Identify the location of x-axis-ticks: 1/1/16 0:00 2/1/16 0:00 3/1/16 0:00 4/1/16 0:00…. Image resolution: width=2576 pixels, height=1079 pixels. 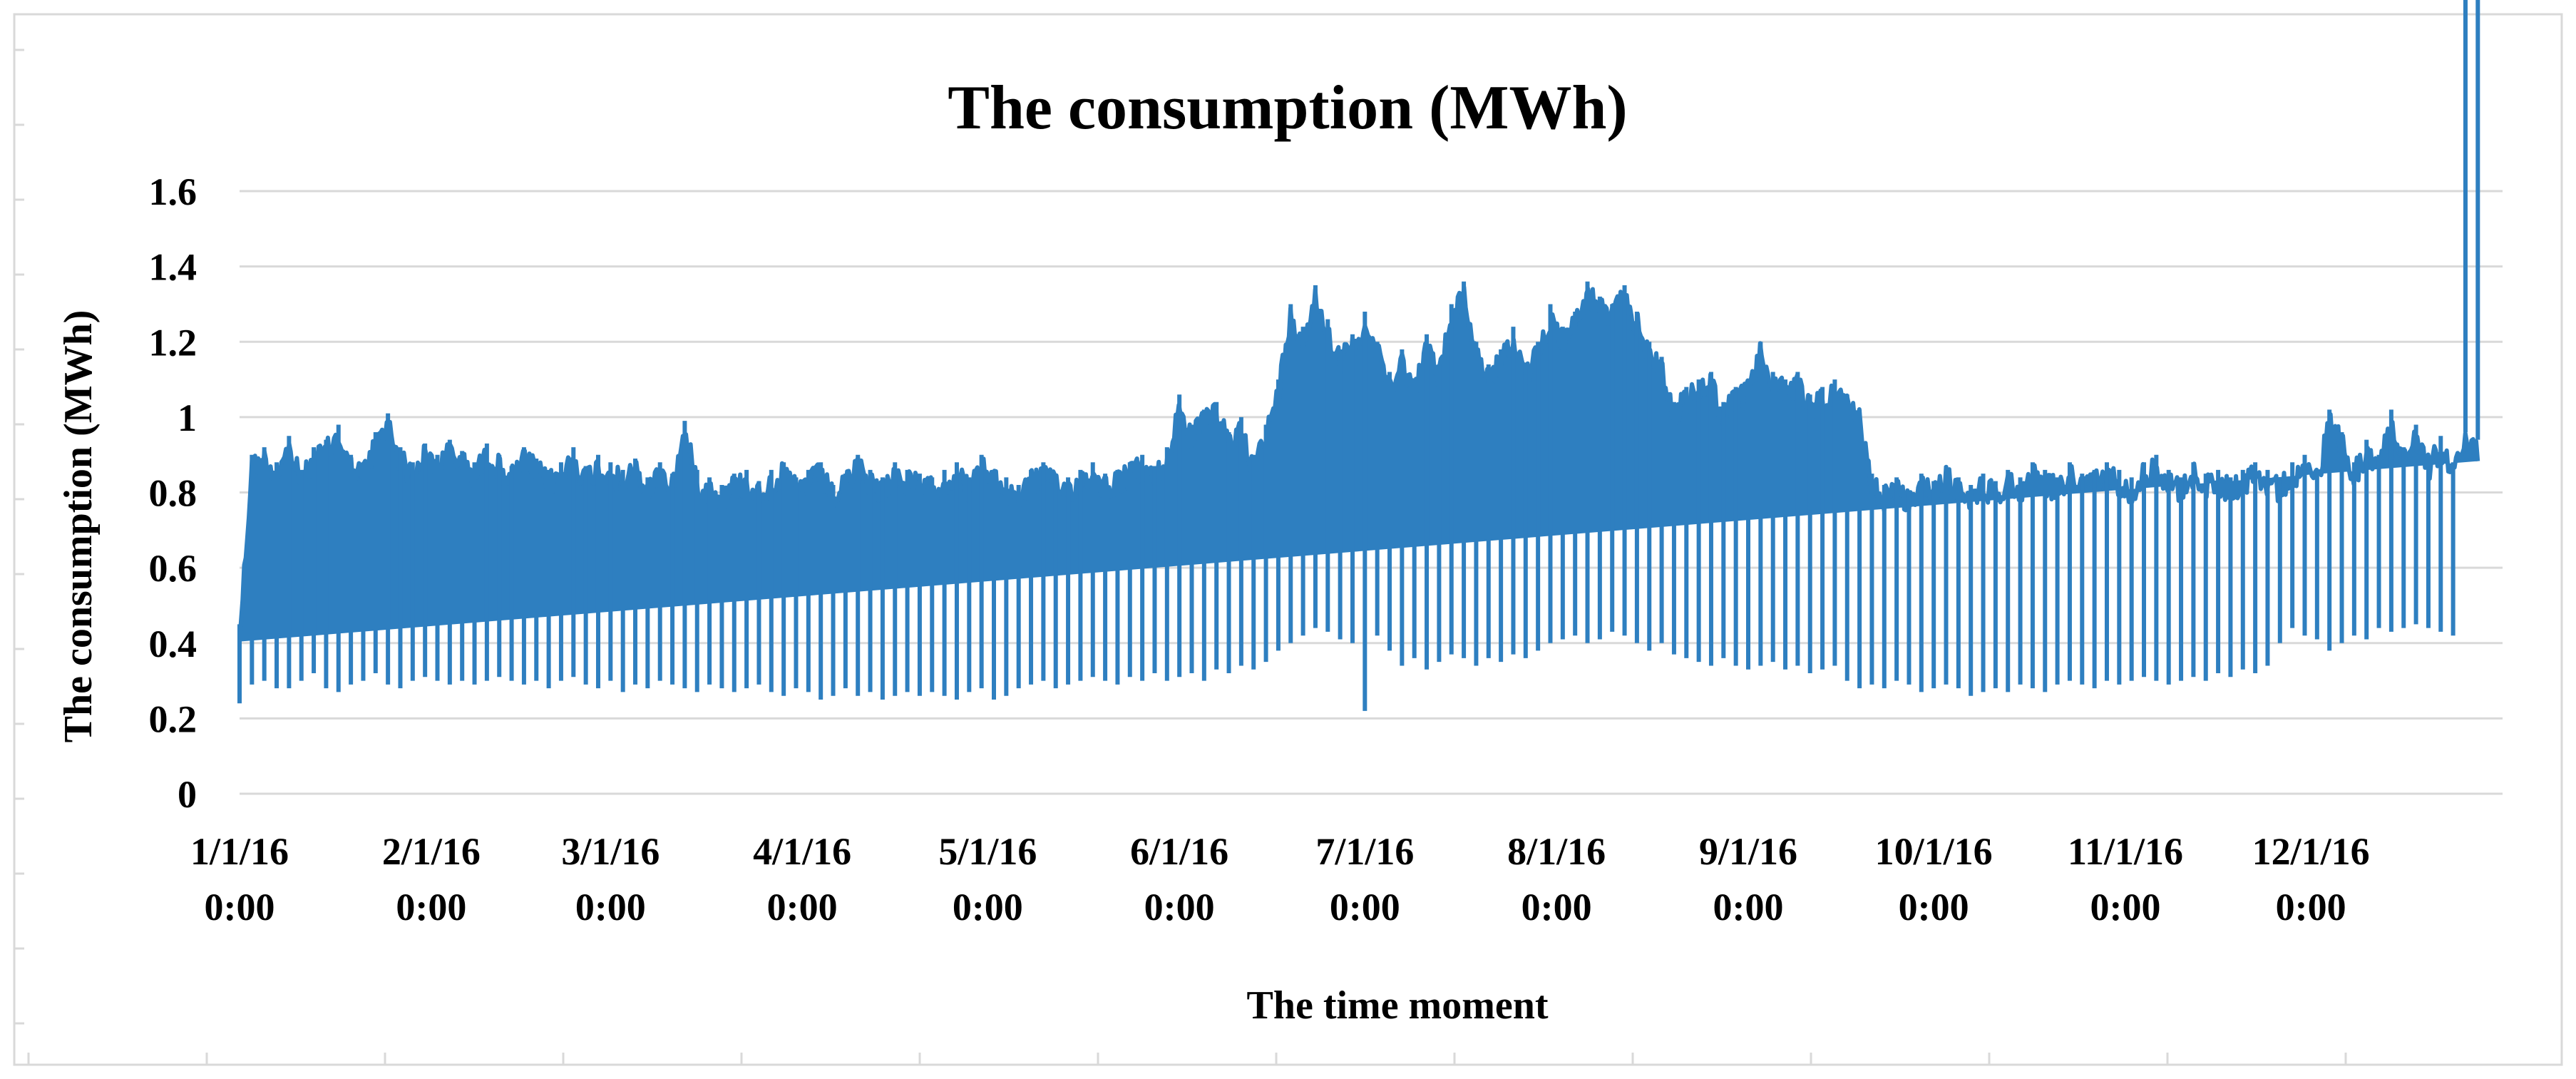
(1280, 880).